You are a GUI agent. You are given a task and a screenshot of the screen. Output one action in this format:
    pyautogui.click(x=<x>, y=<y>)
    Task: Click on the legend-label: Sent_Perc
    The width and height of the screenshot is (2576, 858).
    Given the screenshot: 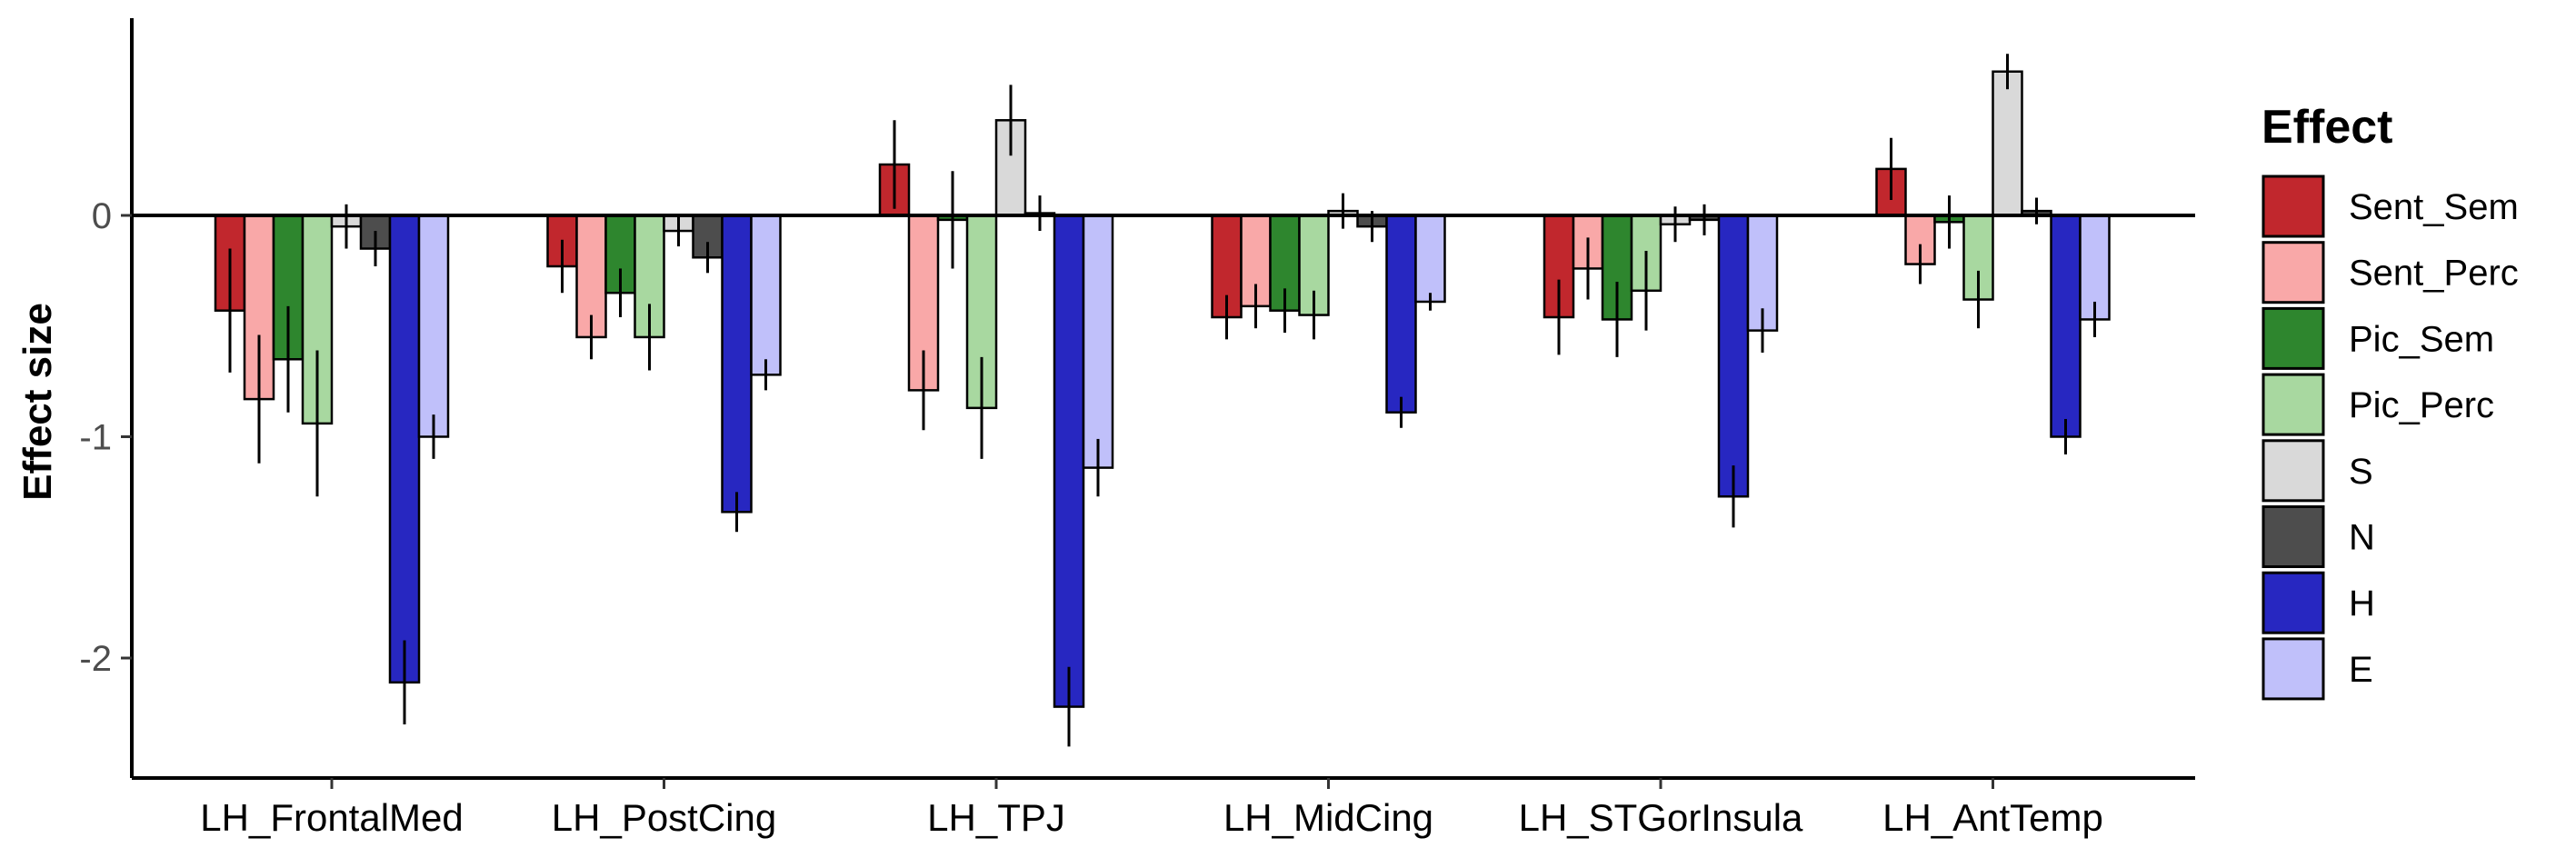 What is the action you would take?
    pyautogui.click(x=2434, y=274)
    